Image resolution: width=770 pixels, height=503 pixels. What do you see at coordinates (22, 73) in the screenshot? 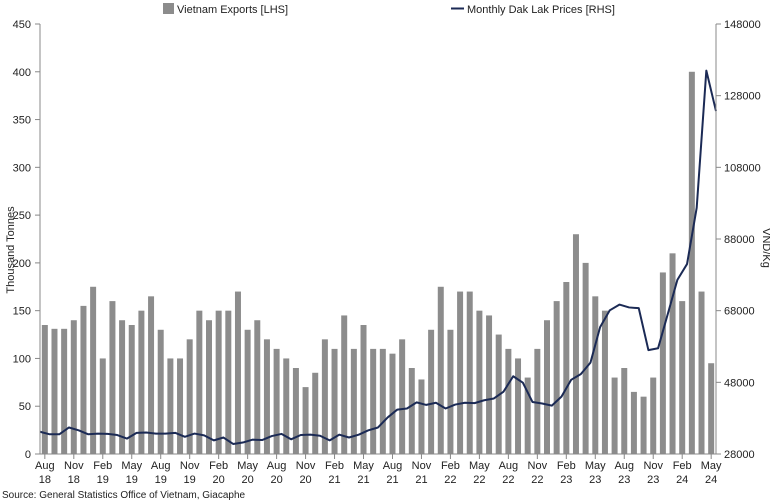
I see `left-y-tick-label: 400` at bounding box center [22, 73].